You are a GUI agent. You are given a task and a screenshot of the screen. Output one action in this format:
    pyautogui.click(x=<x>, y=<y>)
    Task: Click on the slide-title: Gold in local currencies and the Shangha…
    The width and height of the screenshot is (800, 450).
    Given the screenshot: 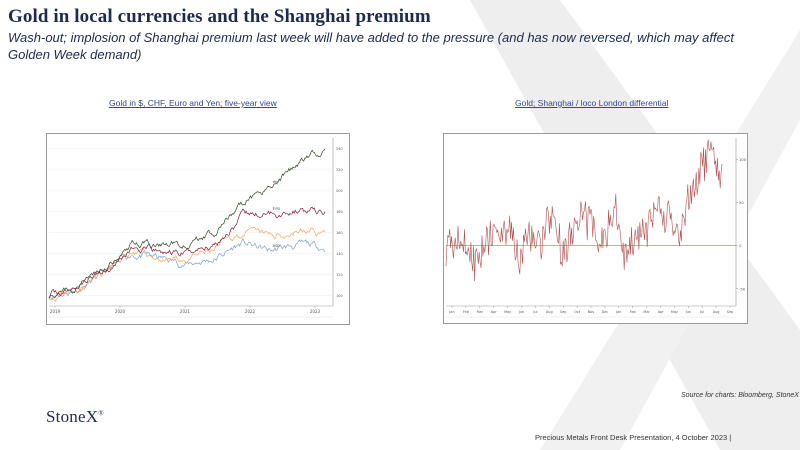 What is the action you would take?
    pyautogui.click(x=219, y=16)
    